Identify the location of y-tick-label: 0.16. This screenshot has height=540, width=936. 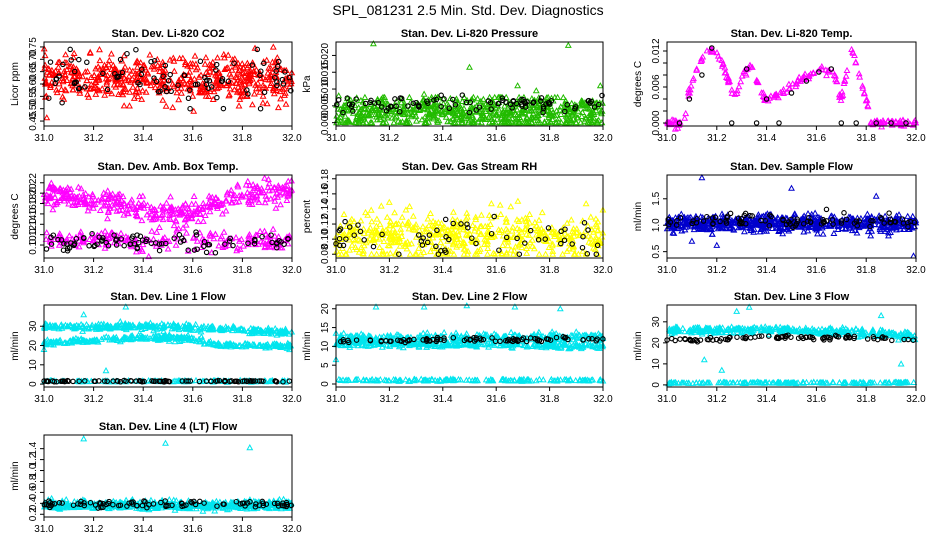
(33, 214).